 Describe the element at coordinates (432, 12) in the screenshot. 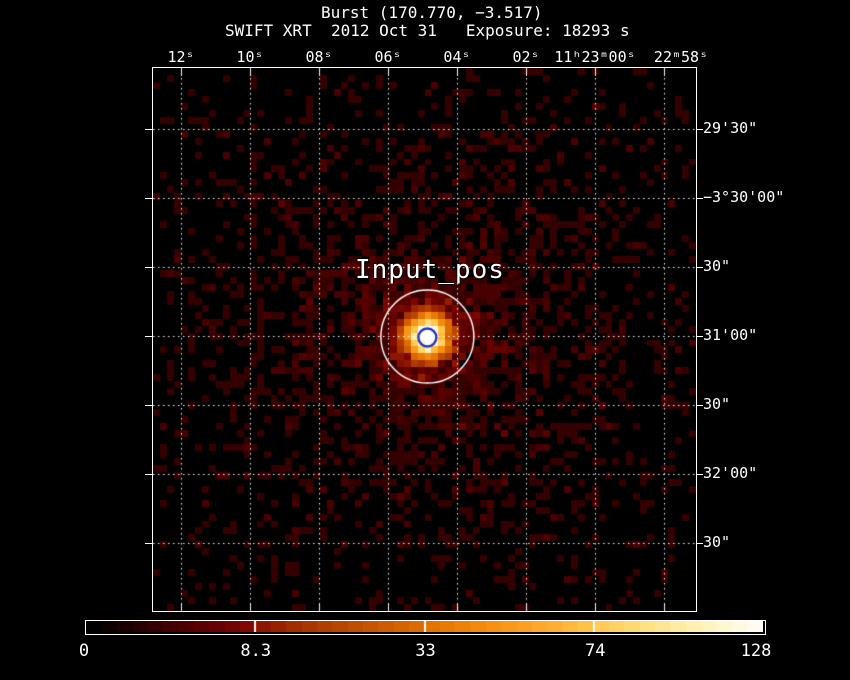

I see `page-title: Burst (170.770, −3.517)` at that location.